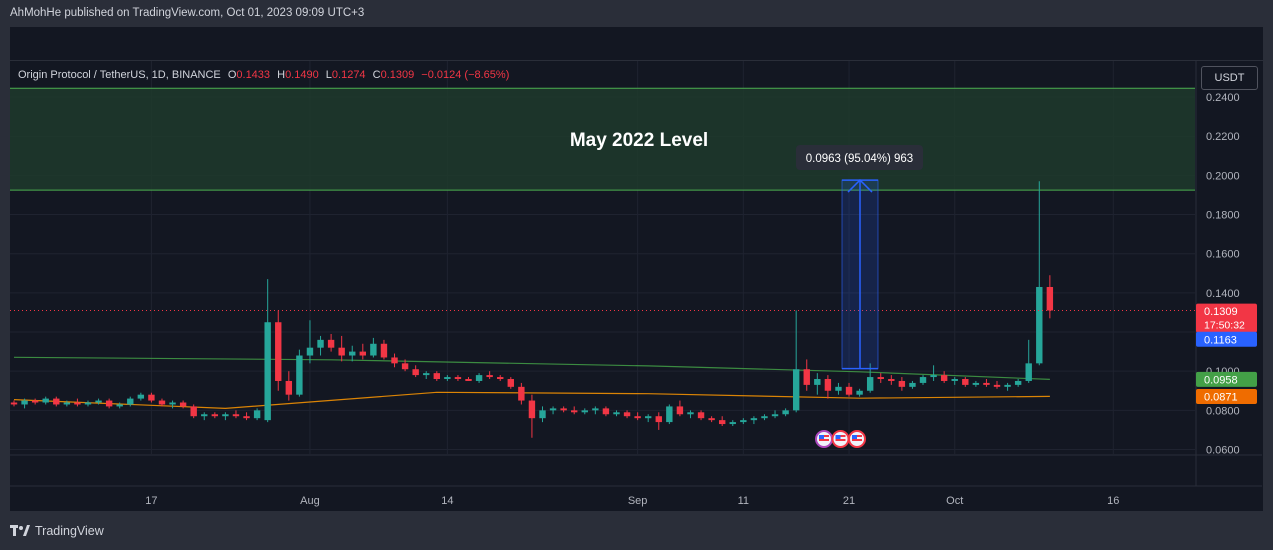 The width and height of the screenshot is (1273, 550). What do you see at coordinates (1229, 78) in the screenshot?
I see `currency-button: USDT` at bounding box center [1229, 78].